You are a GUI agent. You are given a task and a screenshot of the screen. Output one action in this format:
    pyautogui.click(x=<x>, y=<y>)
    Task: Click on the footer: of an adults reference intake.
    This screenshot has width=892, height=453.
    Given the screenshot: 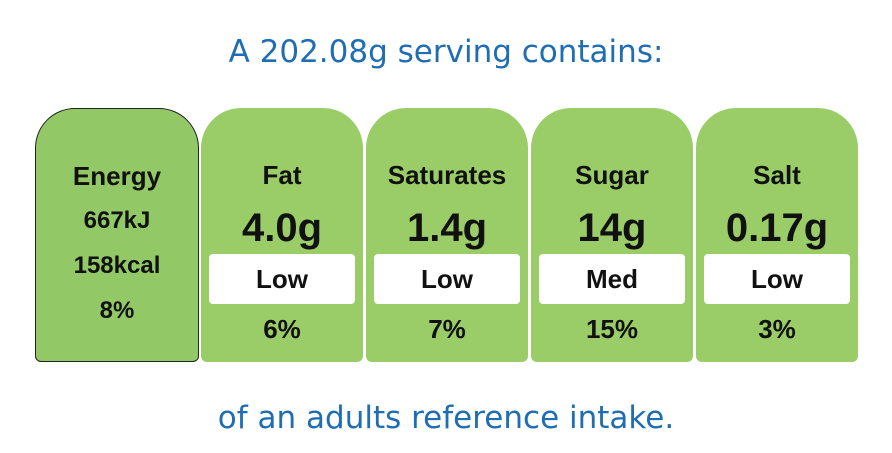 What is the action you would take?
    pyautogui.click(x=446, y=418)
    